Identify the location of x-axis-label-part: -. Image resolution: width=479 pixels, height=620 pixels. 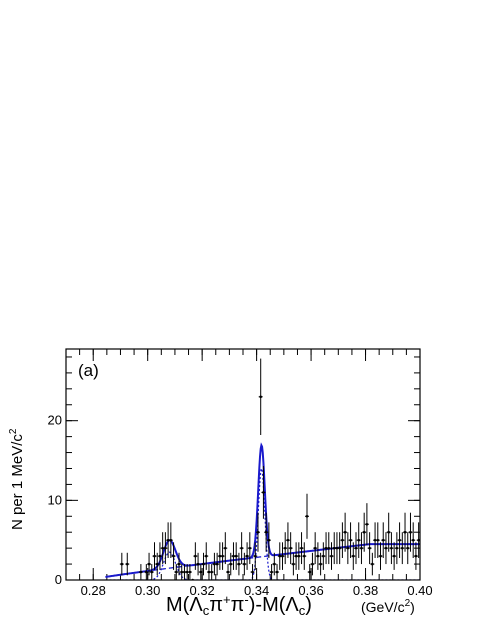
(246, 599).